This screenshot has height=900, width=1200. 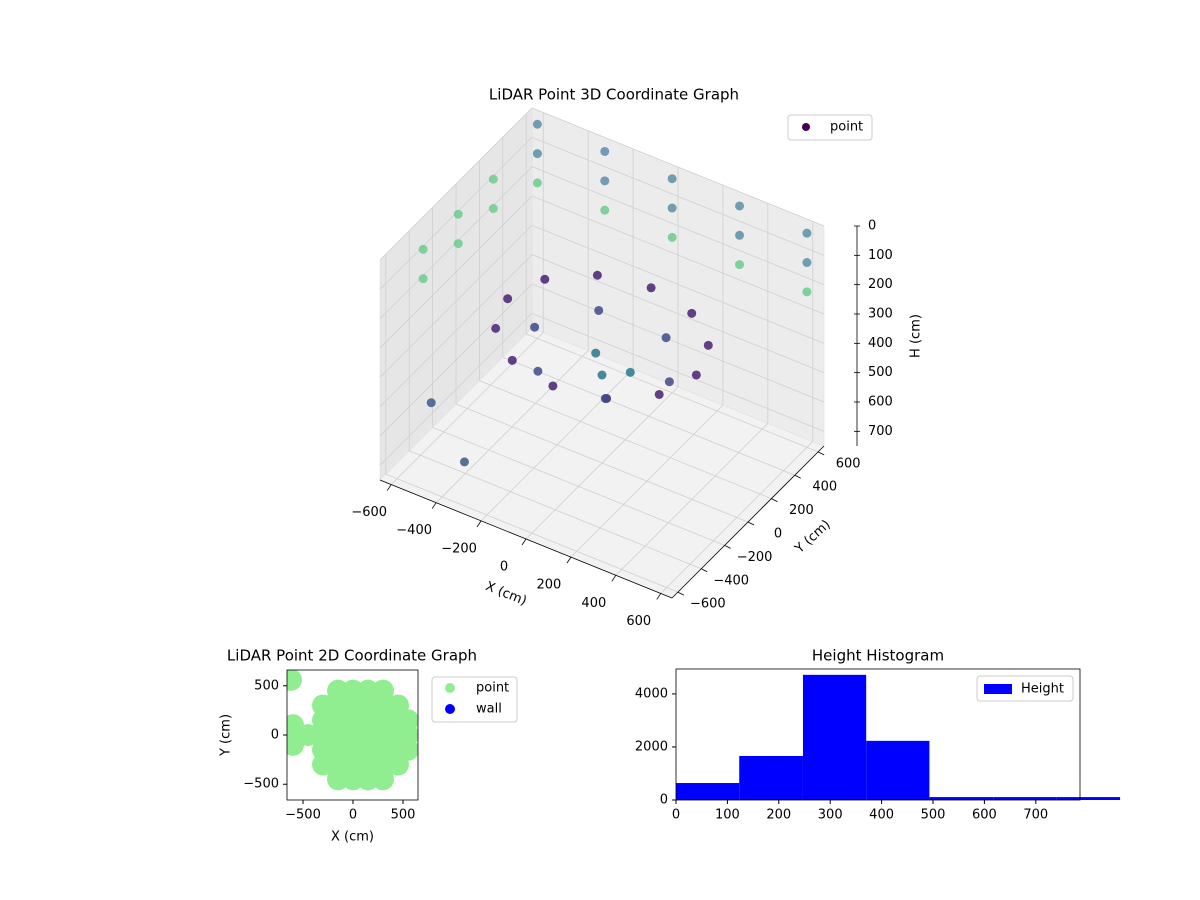 What do you see at coordinates (651, 746) in the screenshot?
I see `y-tick-label: 2000` at bounding box center [651, 746].